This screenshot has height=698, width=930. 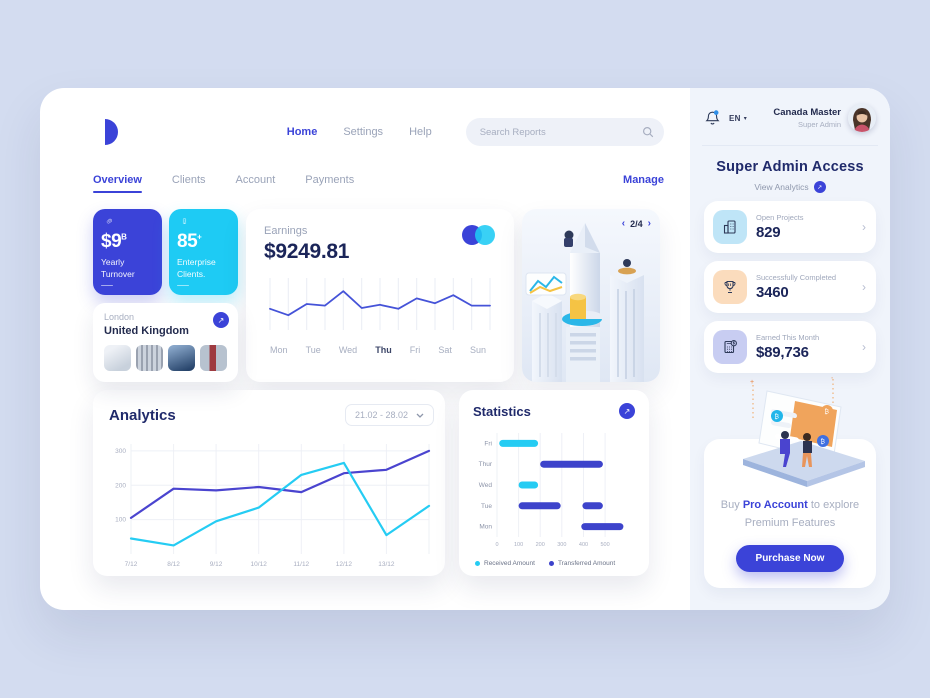 What do you see at coordinates (344, 564) in the screenshot?
I see `svg-text: 12/12` at bounding box center [344, 564].